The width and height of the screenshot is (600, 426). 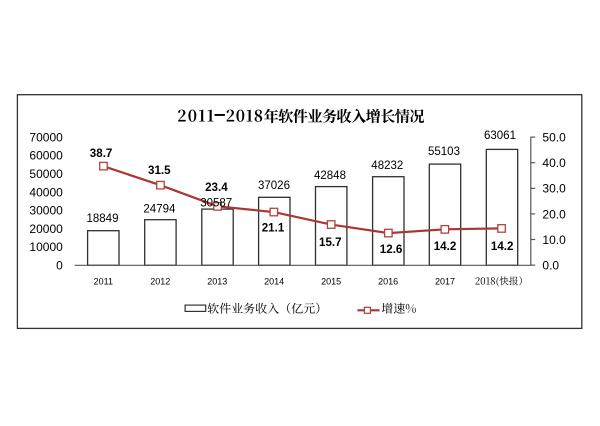 What do you see at coordinates (103, 219) in the screenshot?
I see `svg-text: 18849` at bounding box center [103, 219].